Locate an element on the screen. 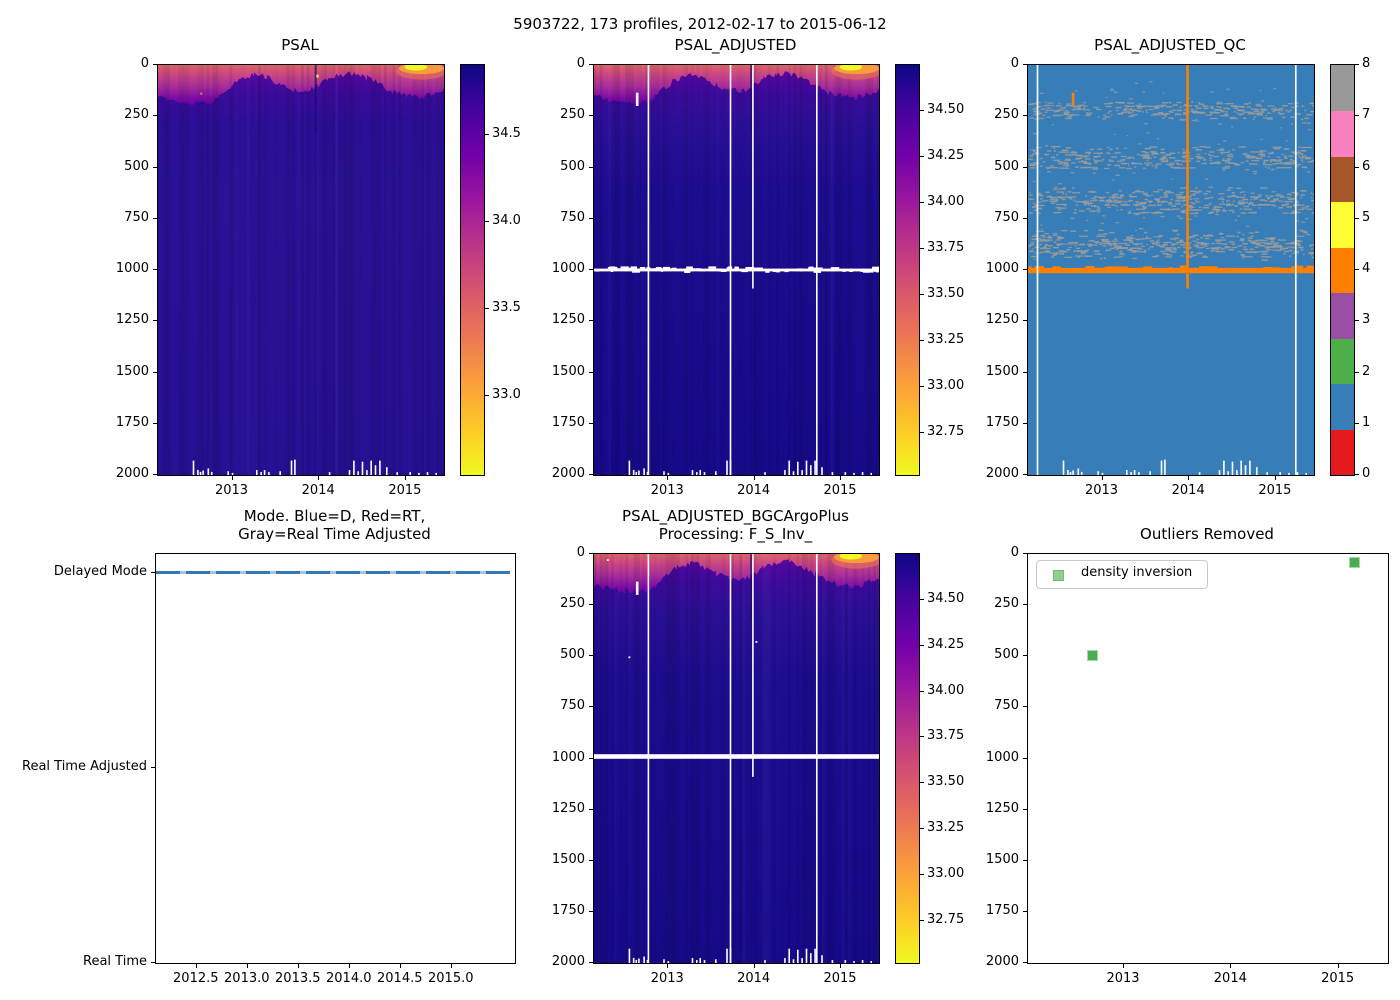 Image resolution: width=1400 pixels, height=1000 pixels. colorbar-tick-label: 0 is located at coordinates (1366, 473).